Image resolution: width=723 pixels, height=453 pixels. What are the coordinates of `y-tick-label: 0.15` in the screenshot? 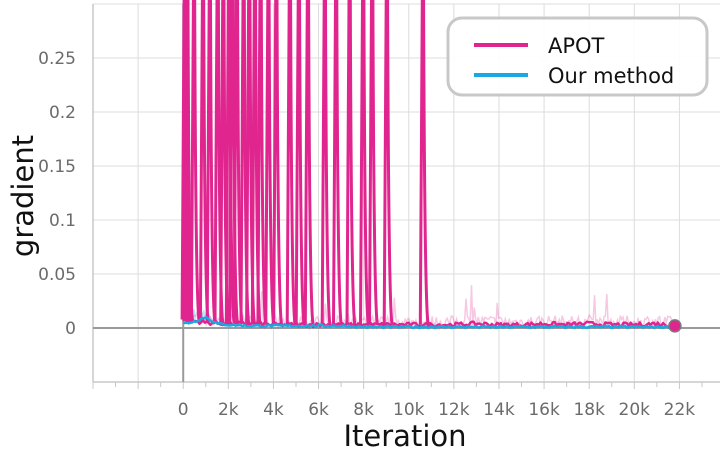 It's located at (57, 167).